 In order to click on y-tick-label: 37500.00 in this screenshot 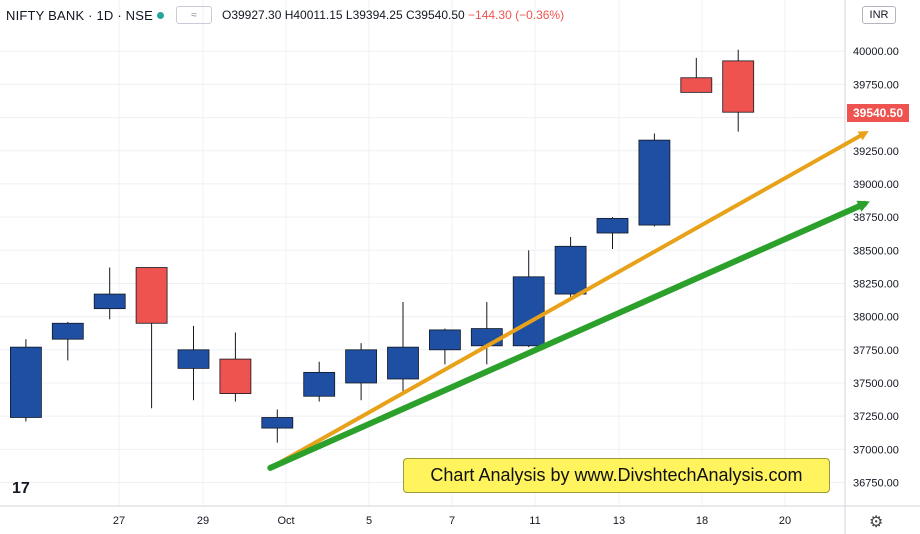, I will do `click(876, 384)`.